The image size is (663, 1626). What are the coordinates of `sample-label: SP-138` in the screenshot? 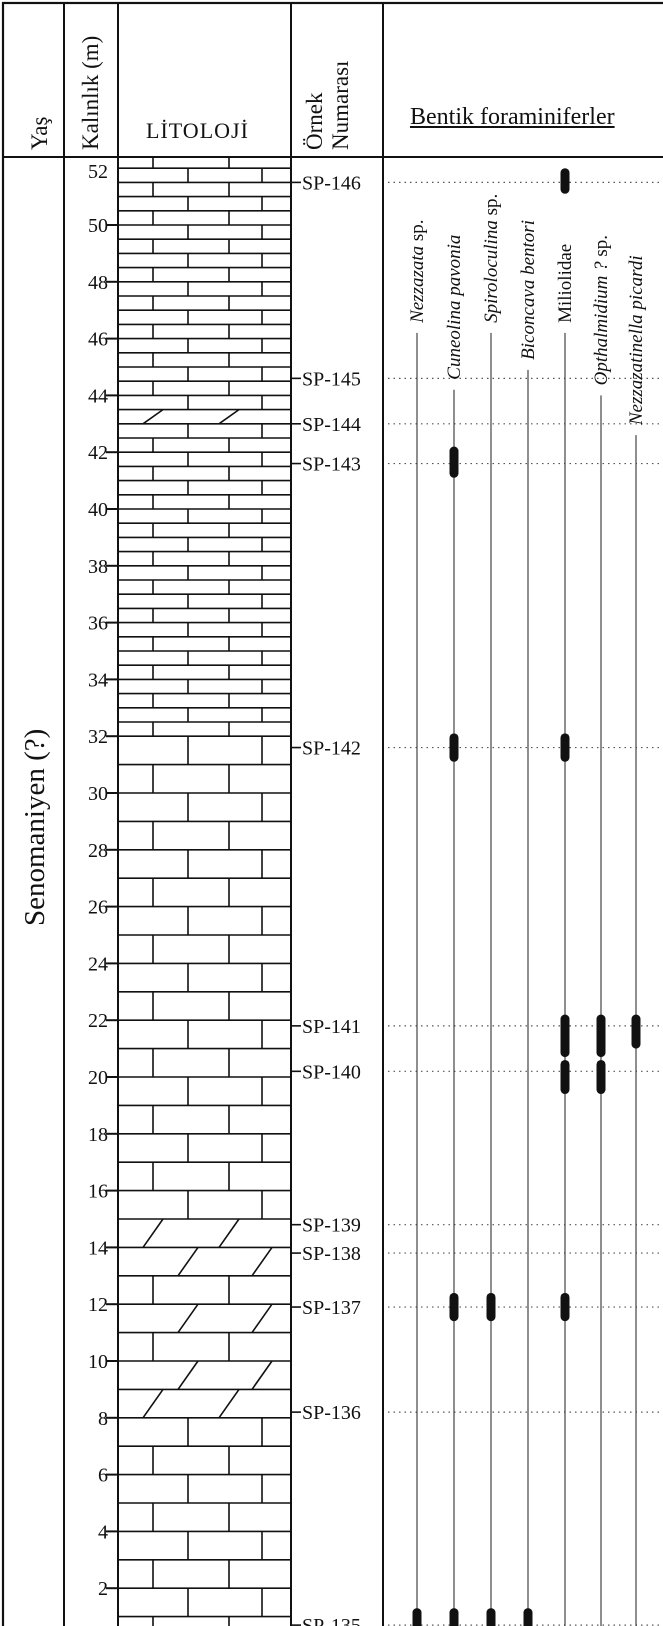 It's located at (331, 1254).